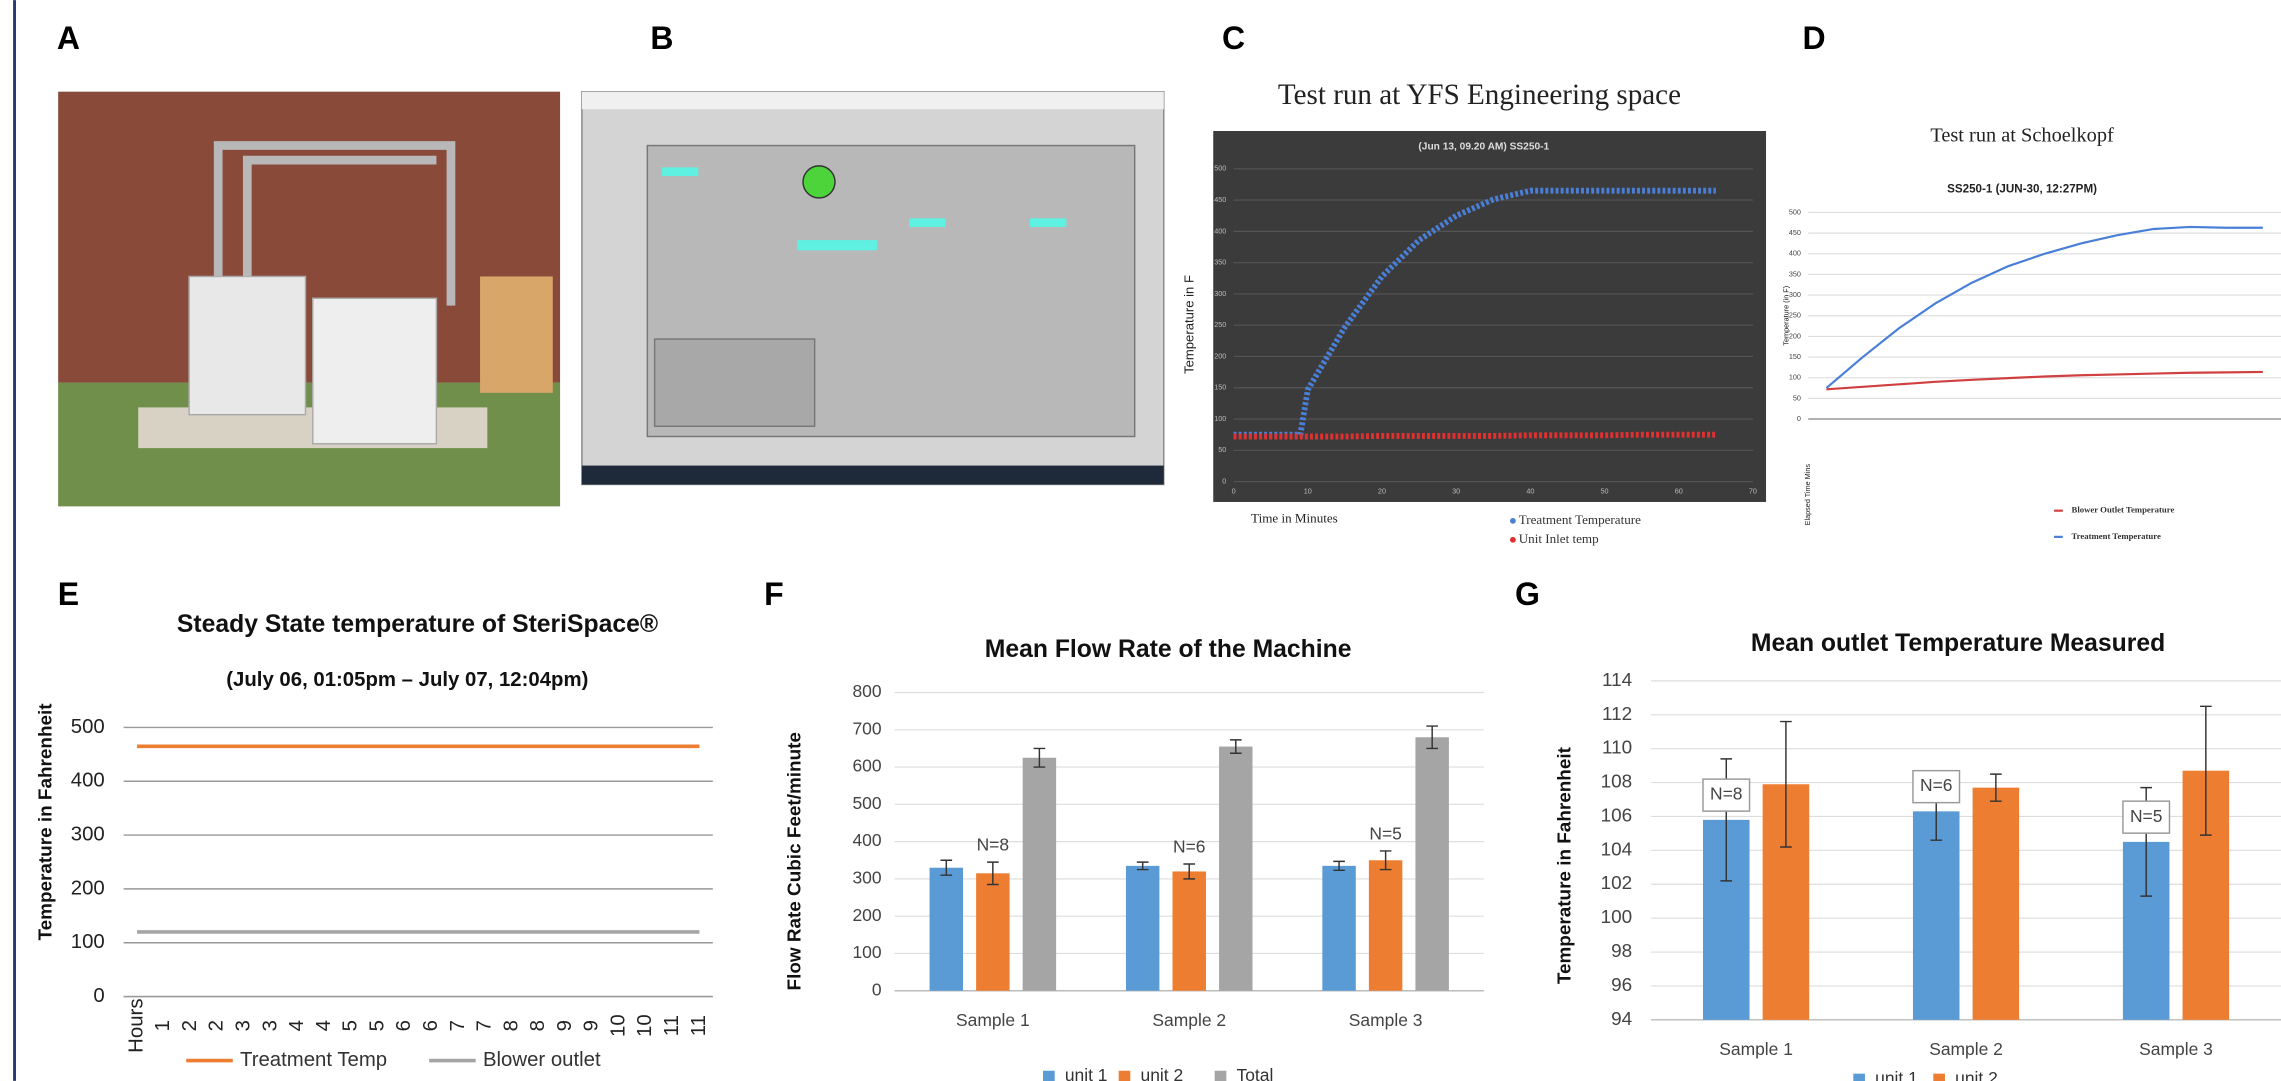 The width and height of the screenshot is (2281, 1081). I want to click on plot-background, so click(1490, 316).